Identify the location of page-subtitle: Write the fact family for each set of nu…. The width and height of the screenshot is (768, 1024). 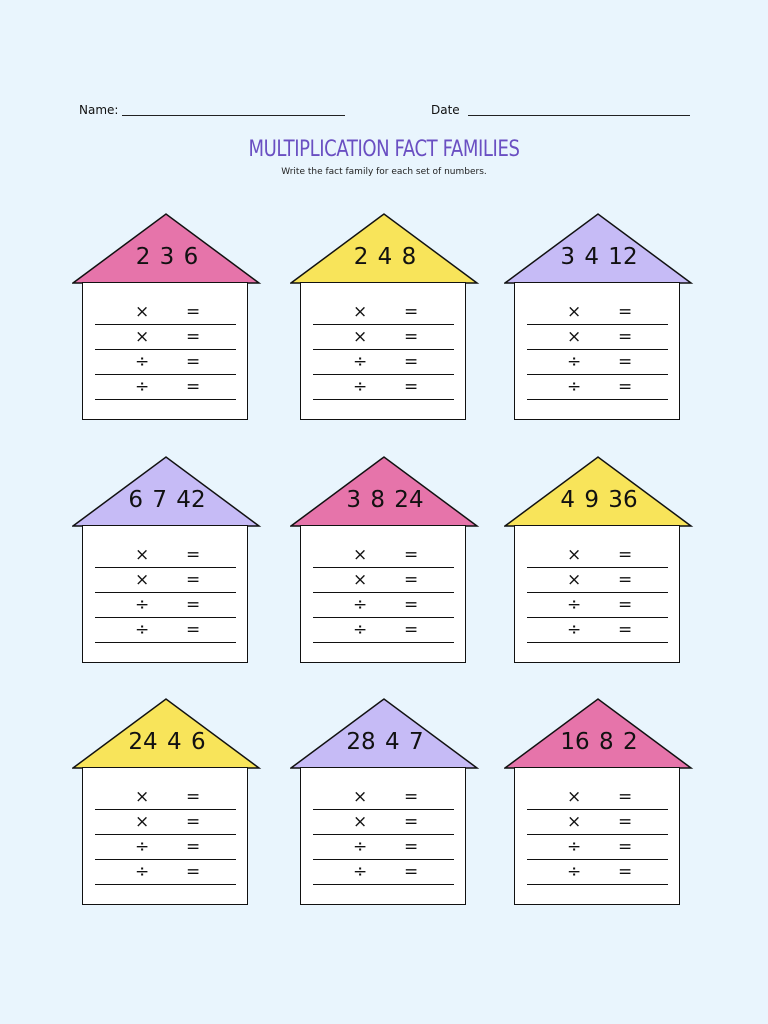
(384, 172).